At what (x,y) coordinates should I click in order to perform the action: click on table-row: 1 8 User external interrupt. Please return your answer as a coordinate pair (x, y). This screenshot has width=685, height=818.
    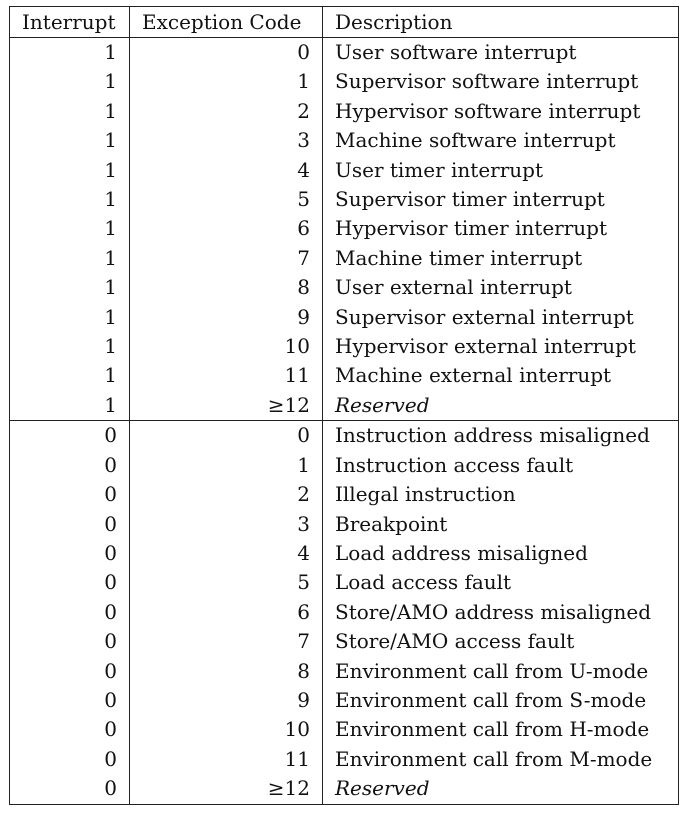
    Looking at the image, I should click on (344, 288).